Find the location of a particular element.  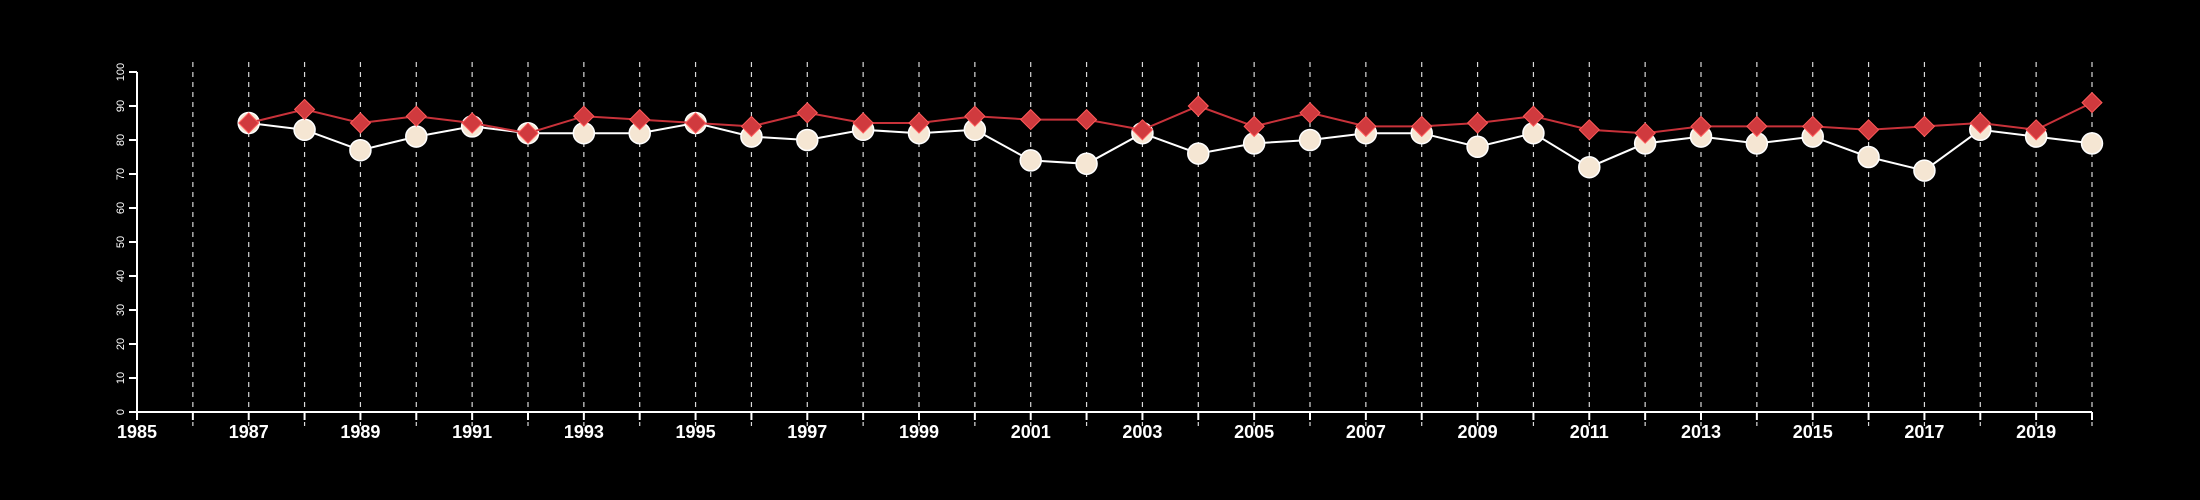

y-tick-label-100: 100 is located at coordinates (121, 72).